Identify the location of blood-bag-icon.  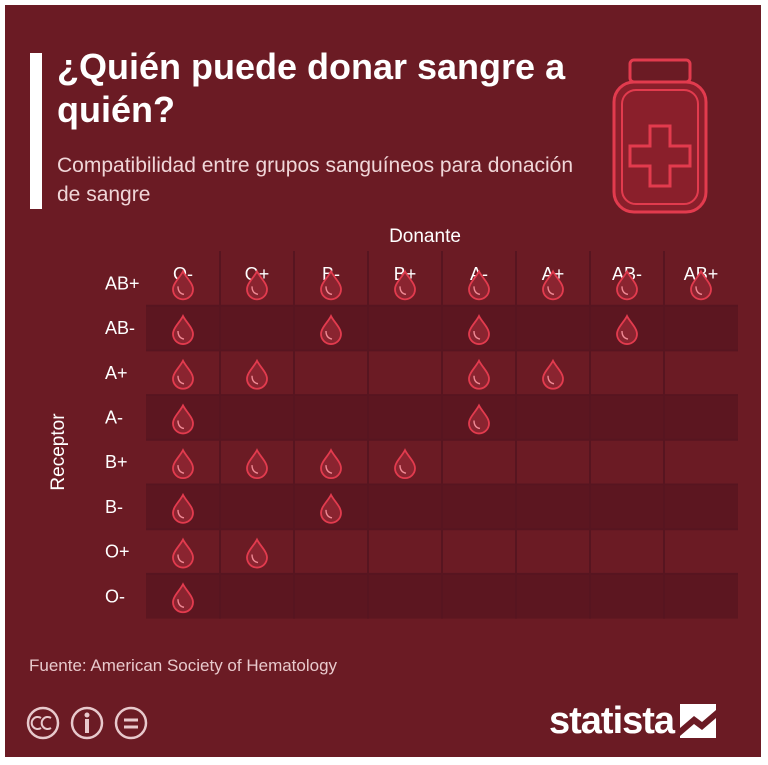
(660, 136).